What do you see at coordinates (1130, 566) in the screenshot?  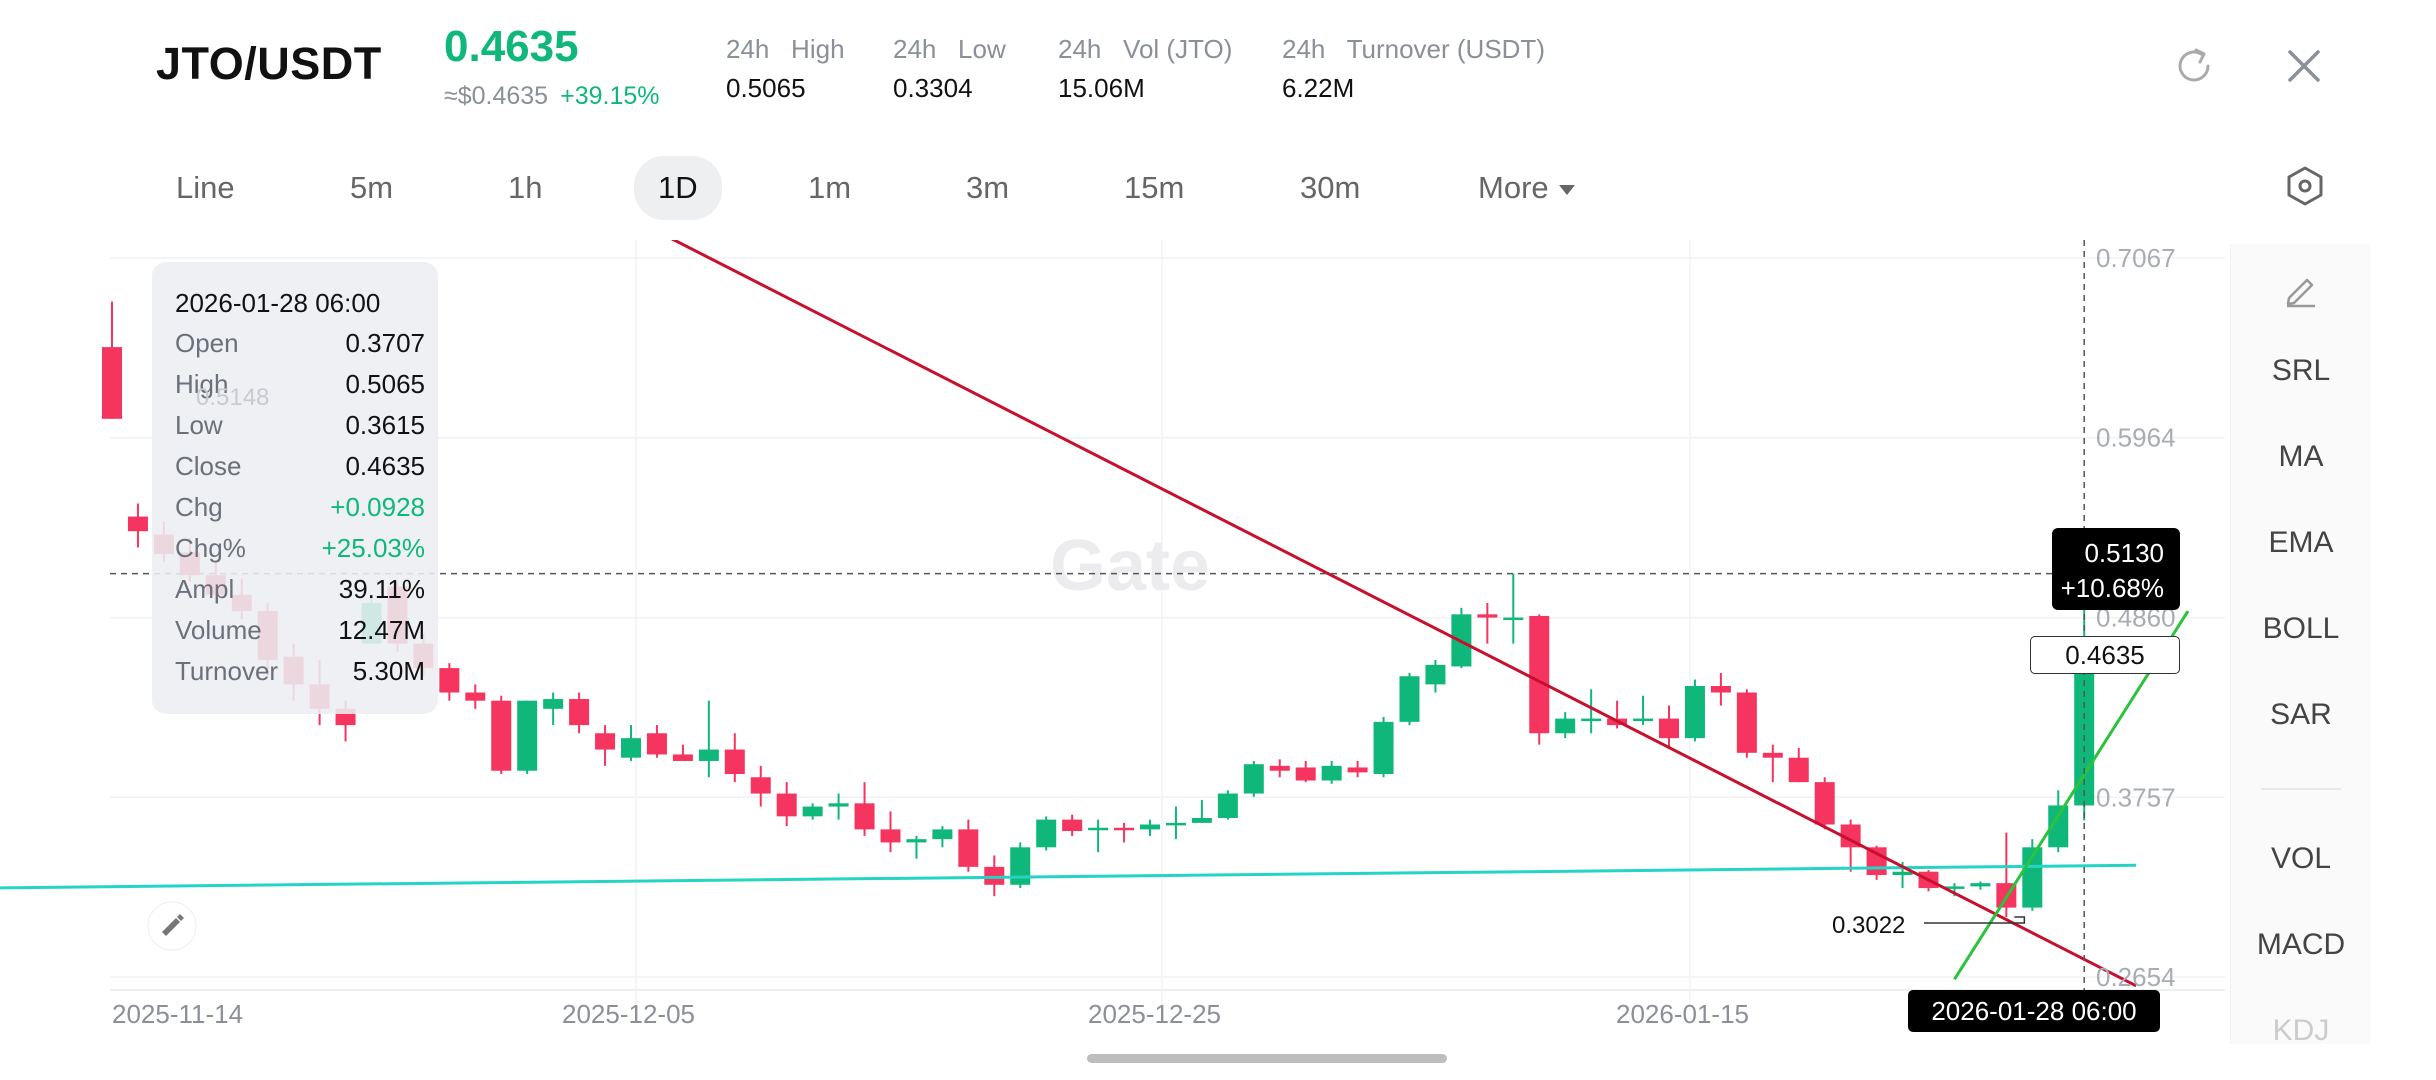 I see `gate-watermark: Gate` at bounding box center [1130, 566].